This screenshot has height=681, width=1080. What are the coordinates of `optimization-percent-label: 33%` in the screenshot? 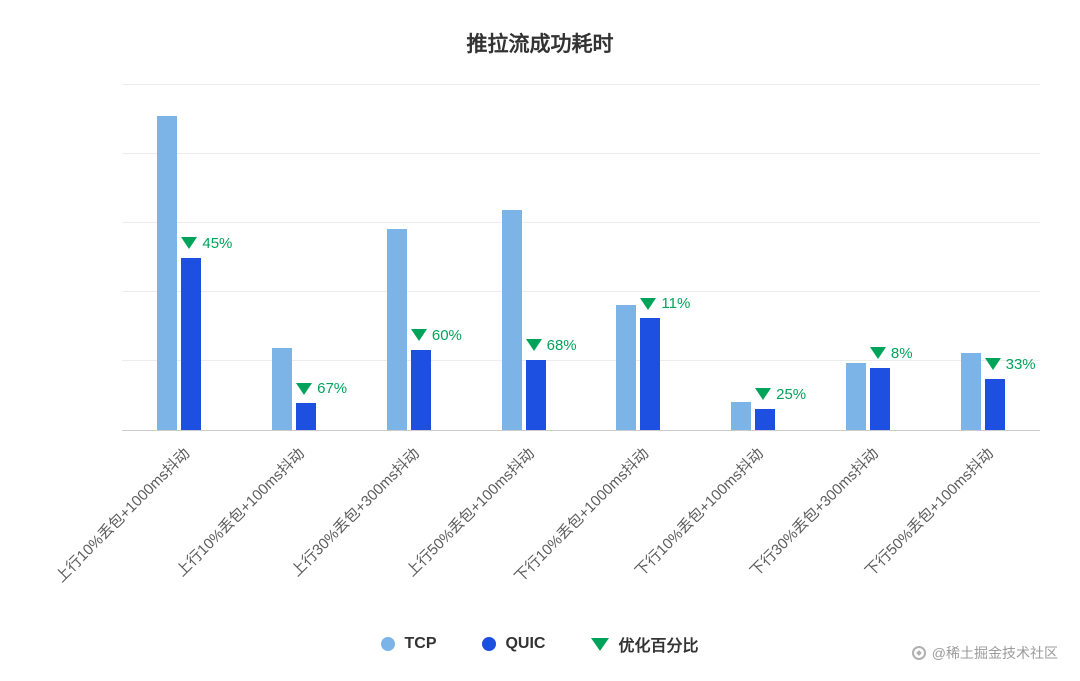 It's located at (1020, 364).